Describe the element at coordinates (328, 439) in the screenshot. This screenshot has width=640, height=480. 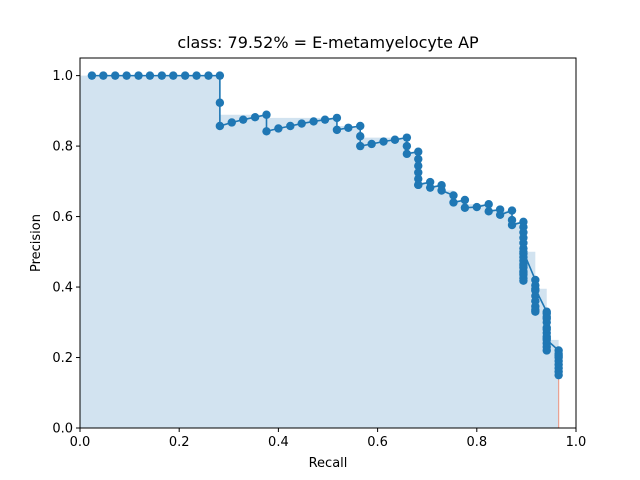
I see `x-axis-ticks: 0.0 0.2 0.4 0.6 0.8 1.0` at that location.